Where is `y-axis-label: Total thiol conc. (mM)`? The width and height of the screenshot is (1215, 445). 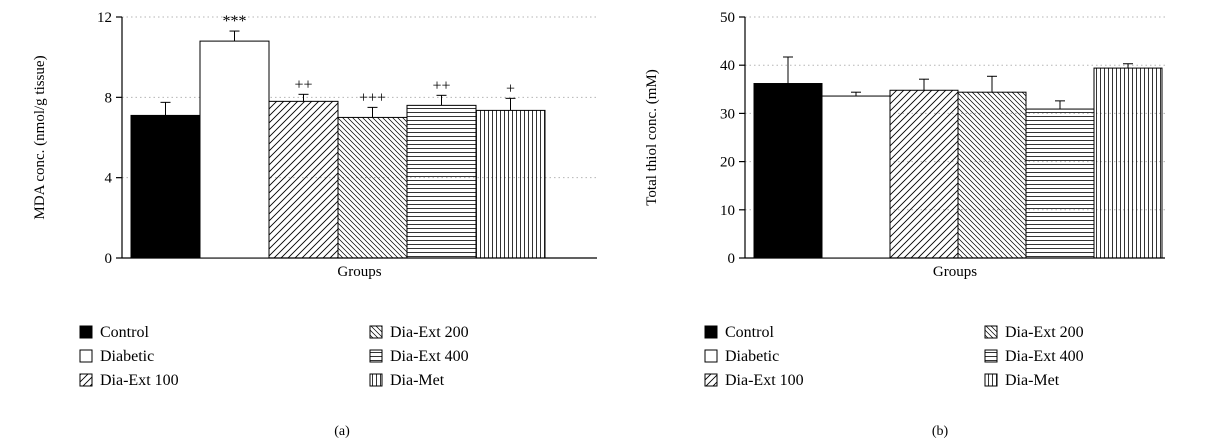
y-axis-label: Total thiol conc. (mM) is located at coordinates (652, 137).